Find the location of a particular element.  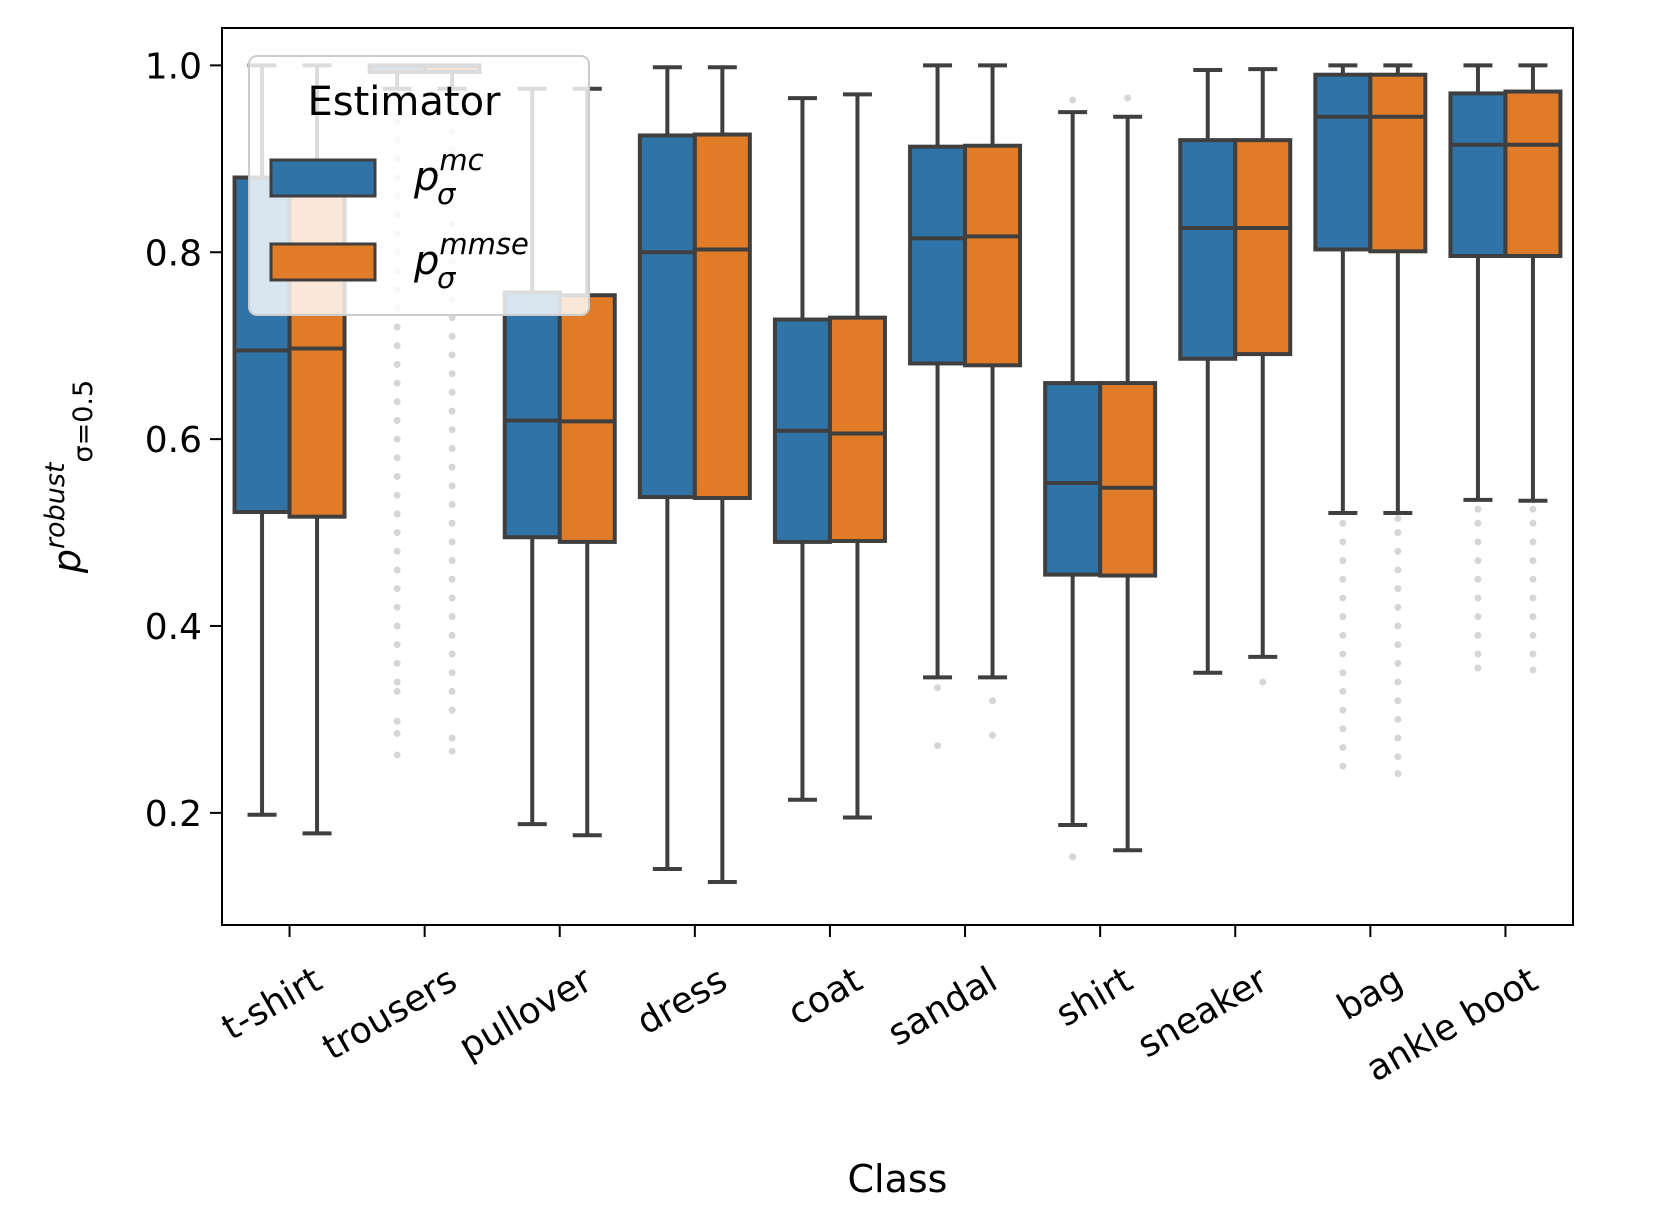

y-axis-label-superscript: robust is located at coordinates (55, 505).